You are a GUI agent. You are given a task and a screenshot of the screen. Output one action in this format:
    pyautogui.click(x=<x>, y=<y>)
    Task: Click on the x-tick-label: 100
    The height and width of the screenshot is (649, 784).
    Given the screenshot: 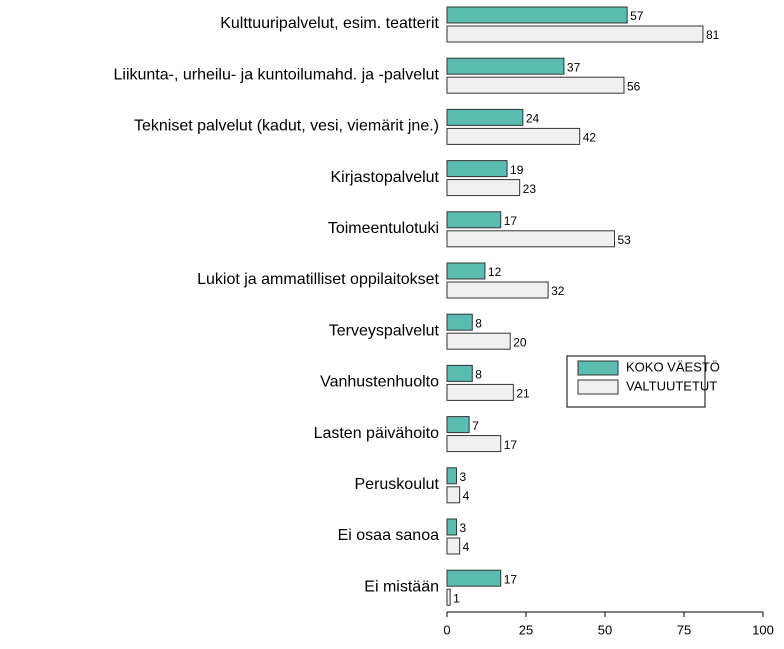 What is the action you would take?
    pyautogui.click(x=763, y=629)
    